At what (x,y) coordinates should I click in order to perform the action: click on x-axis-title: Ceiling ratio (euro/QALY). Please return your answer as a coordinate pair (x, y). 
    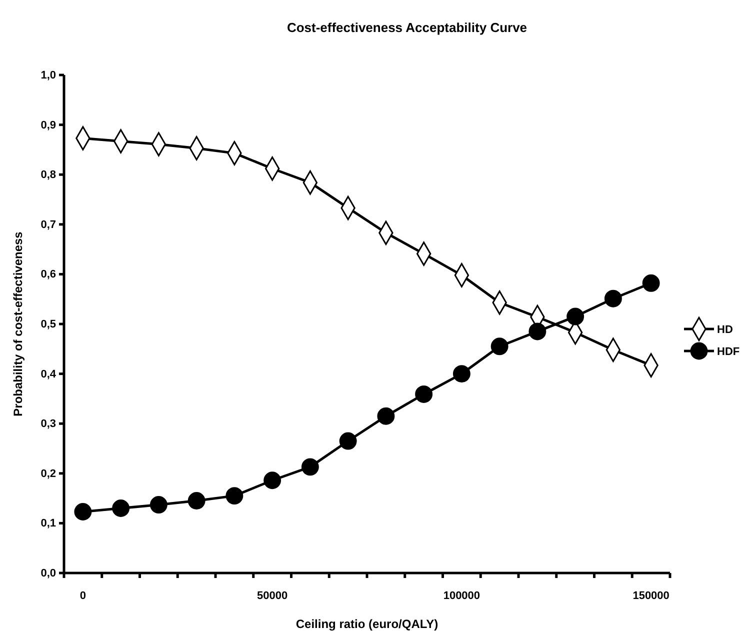
    Looking at the image, I should click on (367, 624).